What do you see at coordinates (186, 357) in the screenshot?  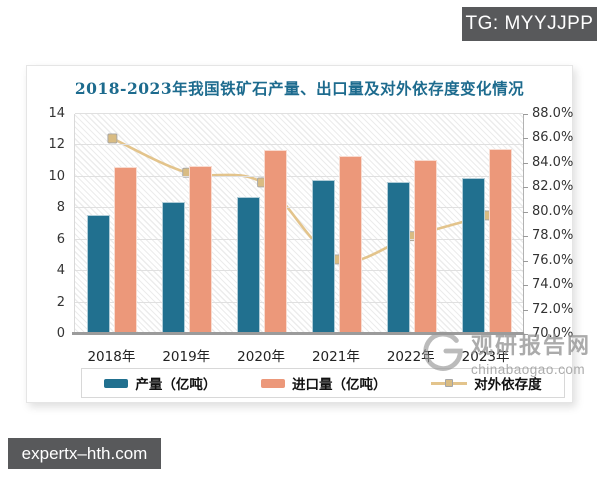 I see `x-axis-label: 2019年` at bounding box center [186, 357].